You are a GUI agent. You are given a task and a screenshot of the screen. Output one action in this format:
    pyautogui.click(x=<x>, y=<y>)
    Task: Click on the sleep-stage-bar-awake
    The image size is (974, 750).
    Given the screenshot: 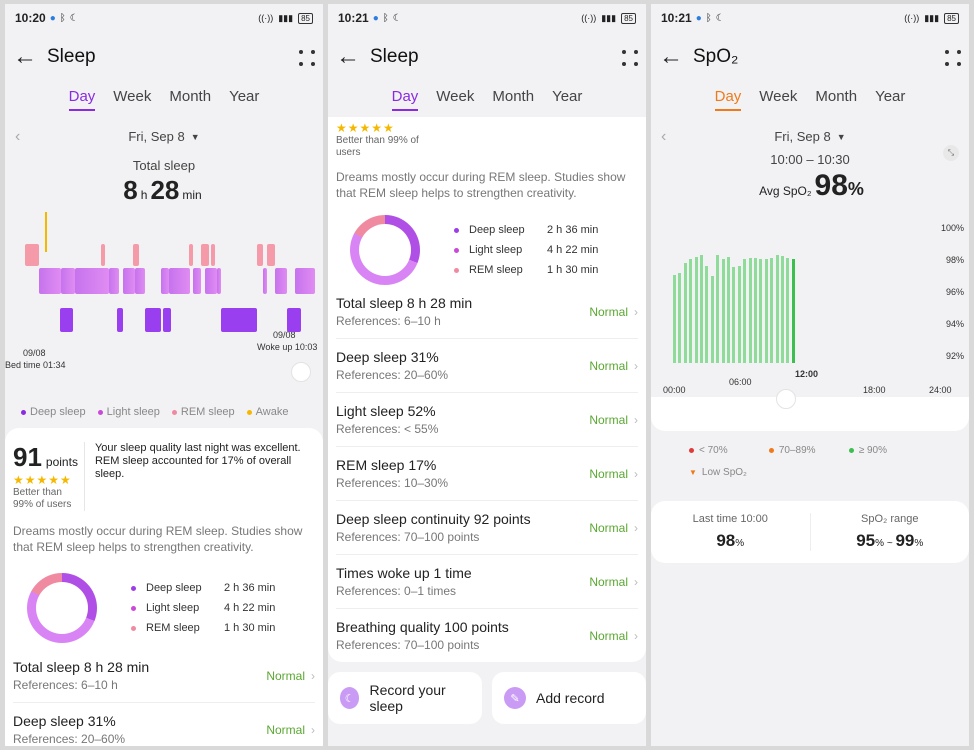 What is the action you would take?
    pyautogui.click(x=46, y=232)
    